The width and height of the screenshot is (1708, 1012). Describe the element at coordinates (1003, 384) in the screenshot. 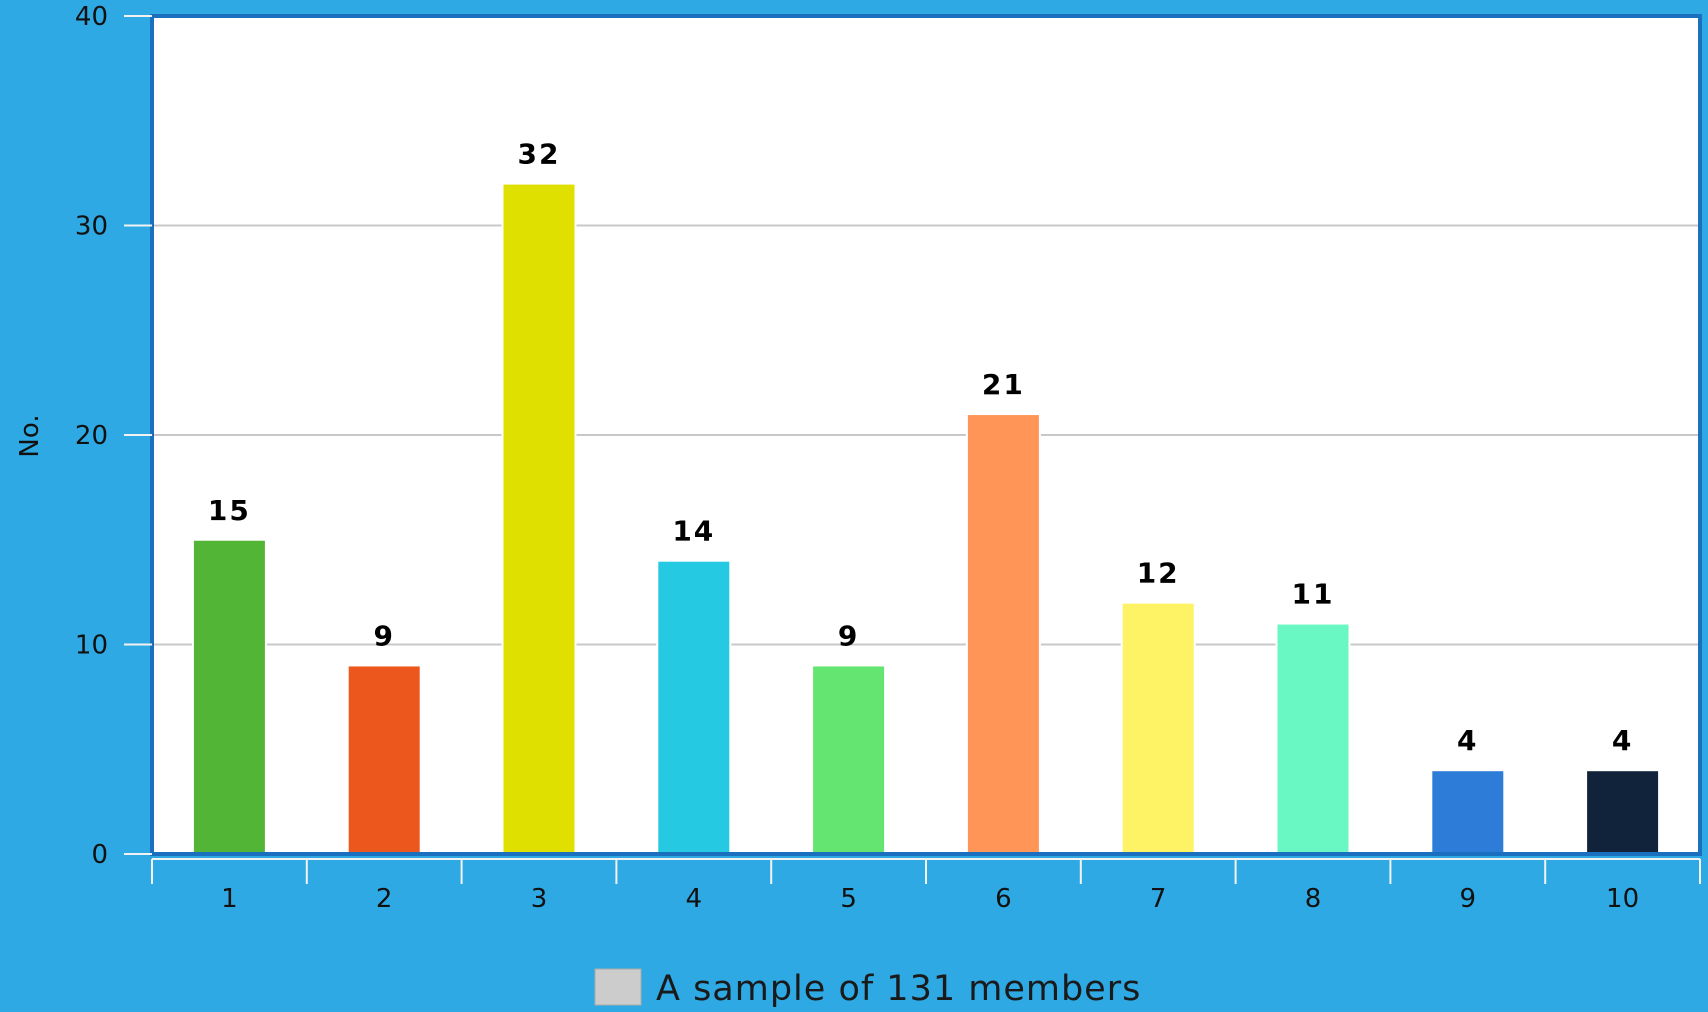

I see `bar-value-label: 21` at that location.